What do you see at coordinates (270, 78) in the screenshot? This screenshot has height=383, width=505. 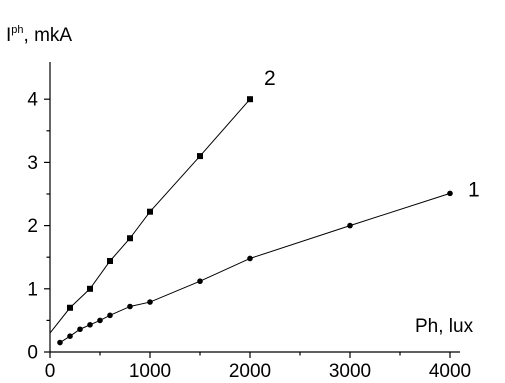 I see `series-2-label: 2` at bounding box center [270, 78].